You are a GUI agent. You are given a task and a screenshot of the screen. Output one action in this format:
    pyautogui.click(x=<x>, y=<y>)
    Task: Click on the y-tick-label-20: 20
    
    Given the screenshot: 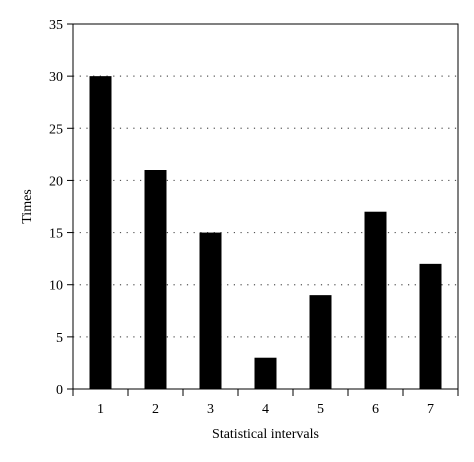 What is the action you would take?
    pyautogui.click(x=56, y=181)
    